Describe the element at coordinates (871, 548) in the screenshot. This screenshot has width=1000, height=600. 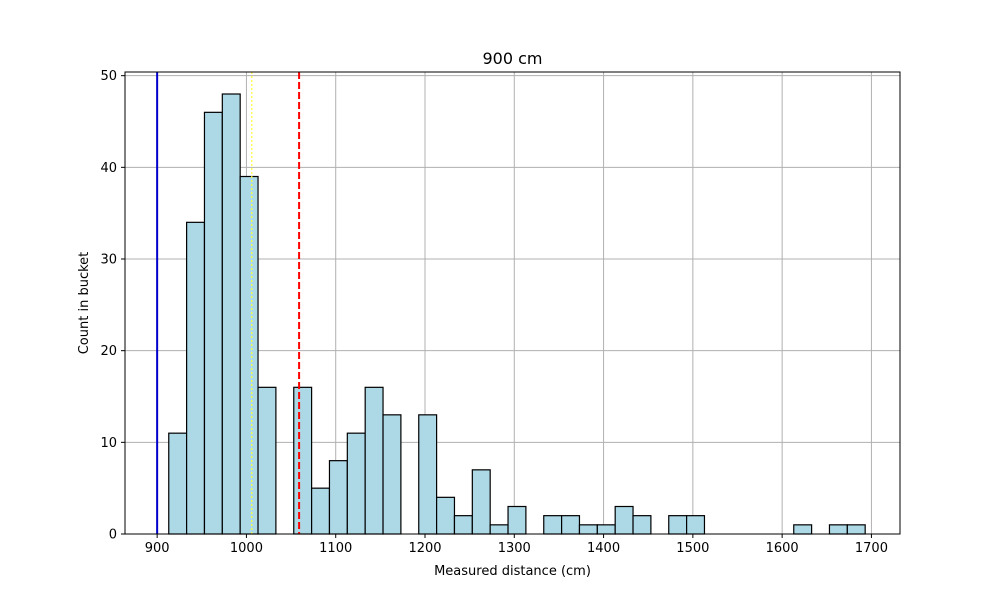
I see `x-tick-label-8: 1700` at that location.